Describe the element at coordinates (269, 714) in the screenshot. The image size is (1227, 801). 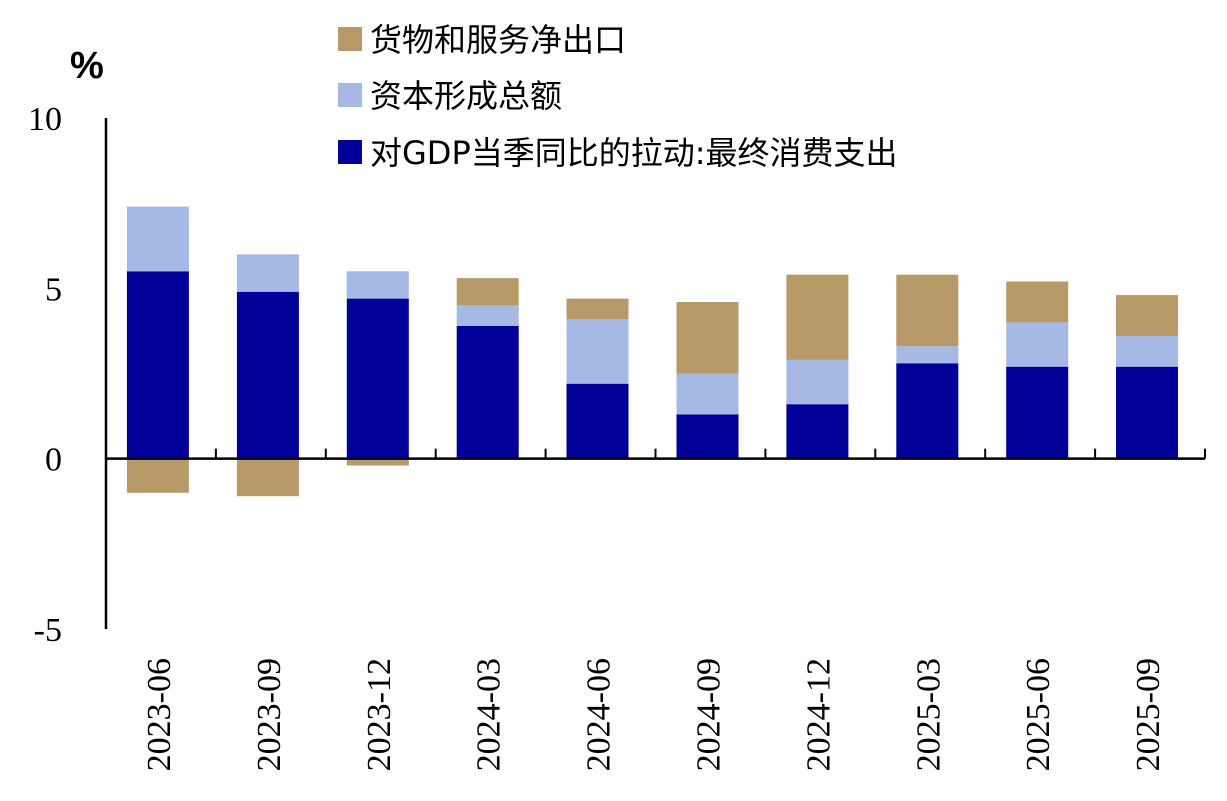
I see `x-tick-label: 2023-09` at that location.